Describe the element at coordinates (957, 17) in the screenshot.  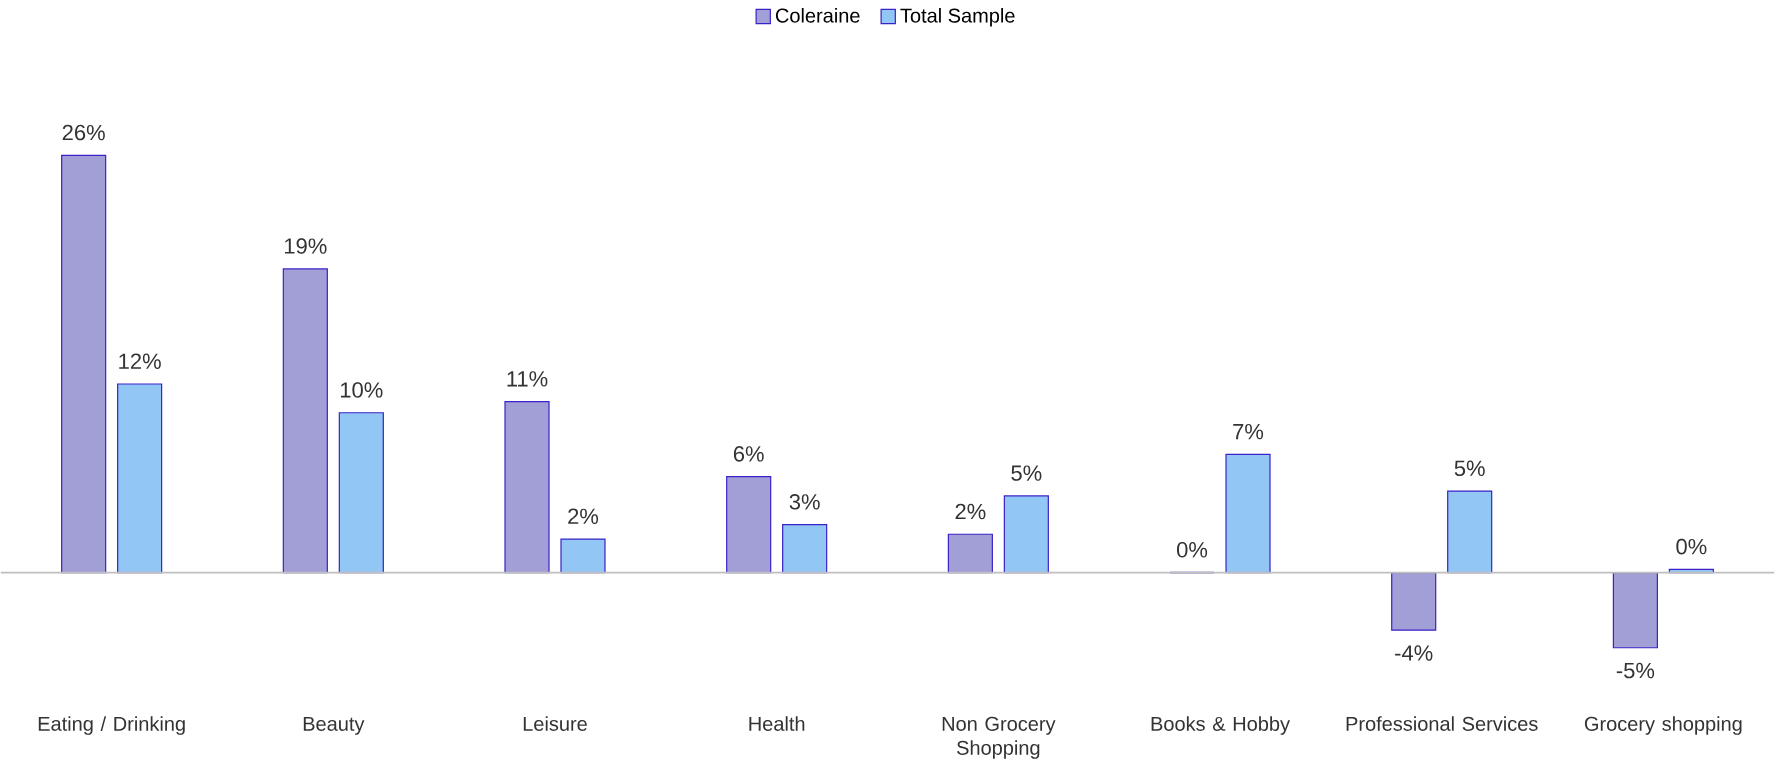
I see `legend-label: Total Sample` at that location.